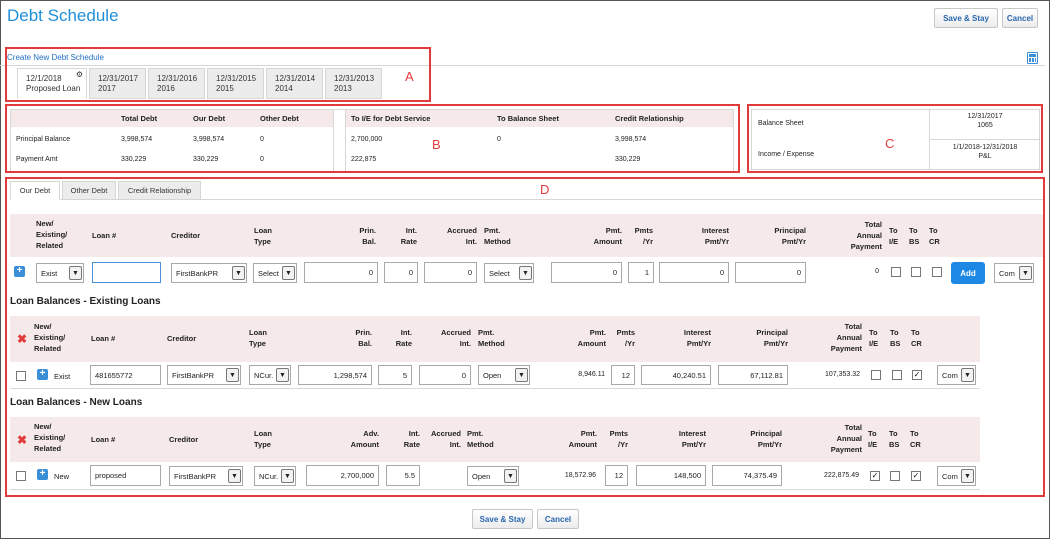 Image resolution: width=1050 pixels, height=539 pixels. What do you see at coordinates (294, 83) in the screenshot?
I see `tab-schedule-2014: 12/31/2014 2014` at bounding box center [294, 83].